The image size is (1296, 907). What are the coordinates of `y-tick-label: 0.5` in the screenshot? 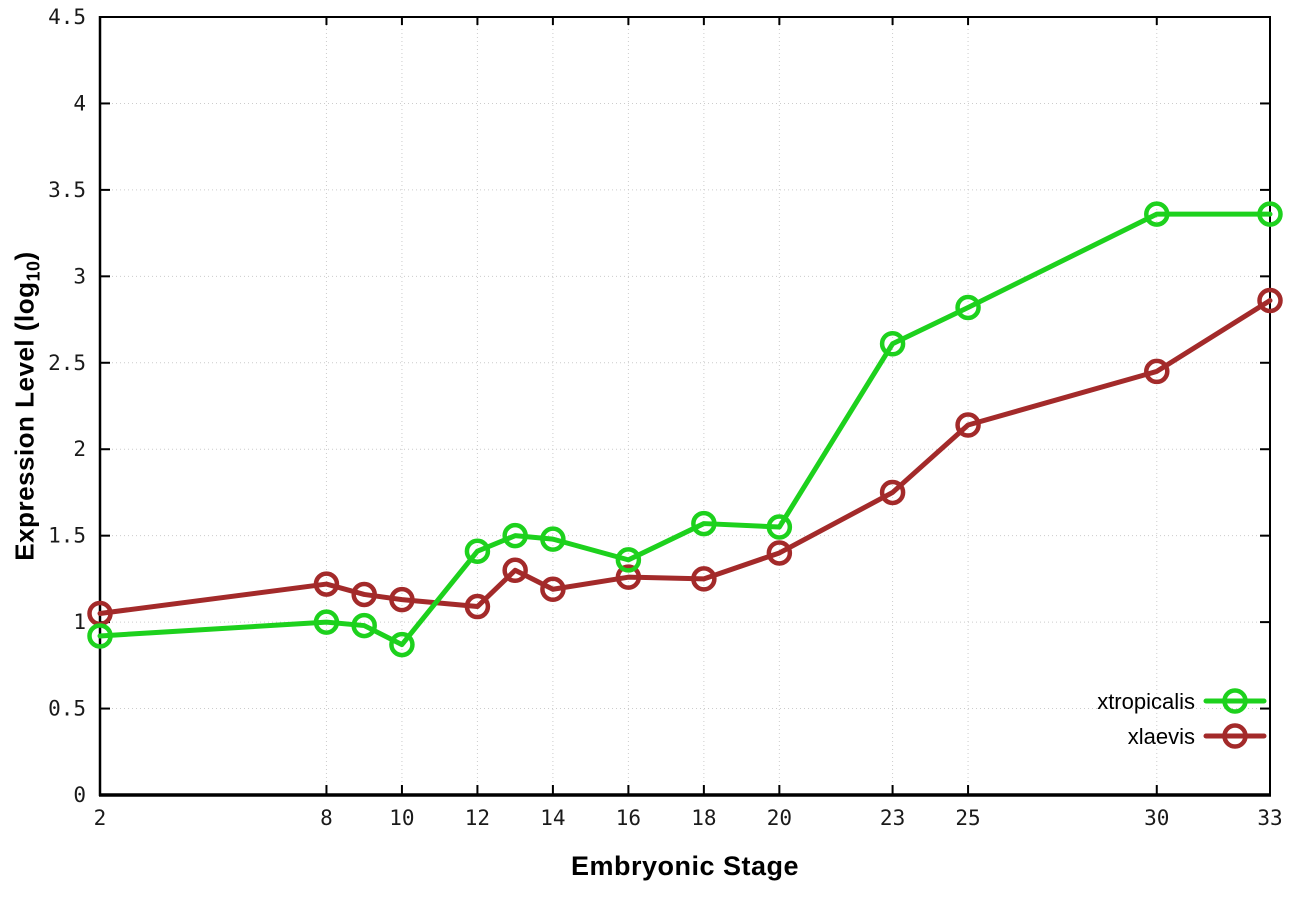 It's located at (67, 709).